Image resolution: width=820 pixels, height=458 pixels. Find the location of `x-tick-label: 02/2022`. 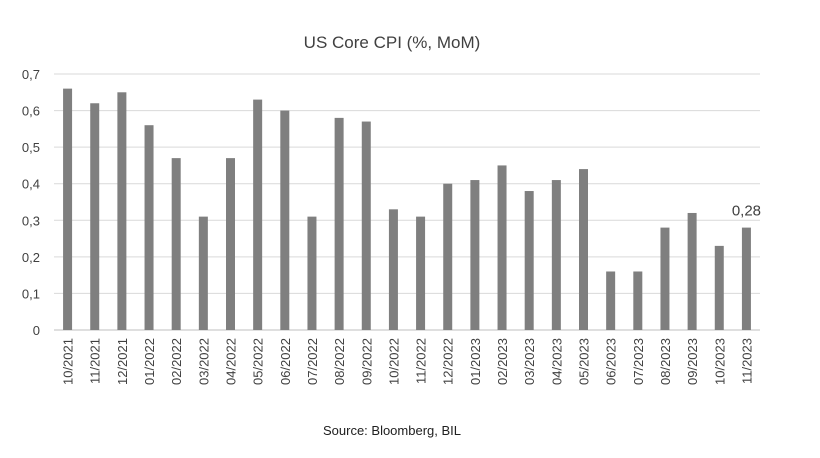

x-tick-label: 02/2022 is located at coordinates (176, 361).